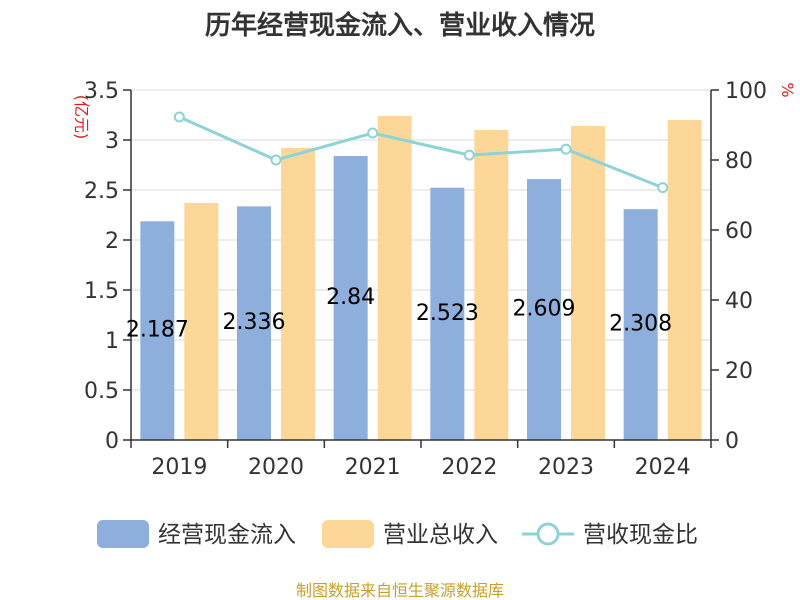 The image size is (800, 600). I want to click on y-right-tick-label: 80, so click(739, 161).